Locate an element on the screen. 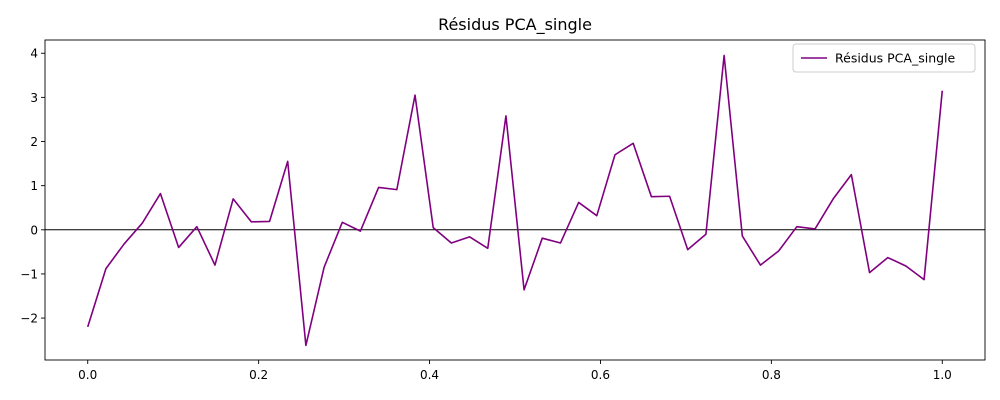  x-tick-label: 0.6 is located at coordinates (600, 375).